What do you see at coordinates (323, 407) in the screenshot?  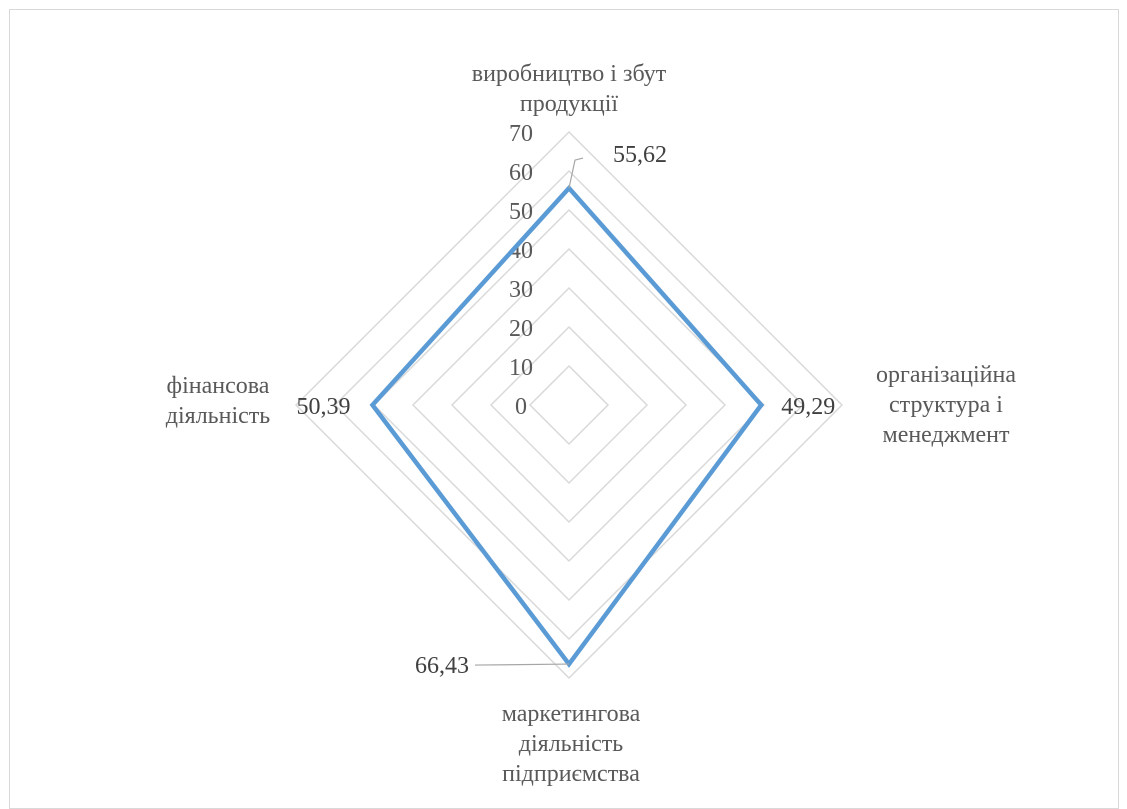 I see `data-label: 50,39` at bounding box center [323, 407].